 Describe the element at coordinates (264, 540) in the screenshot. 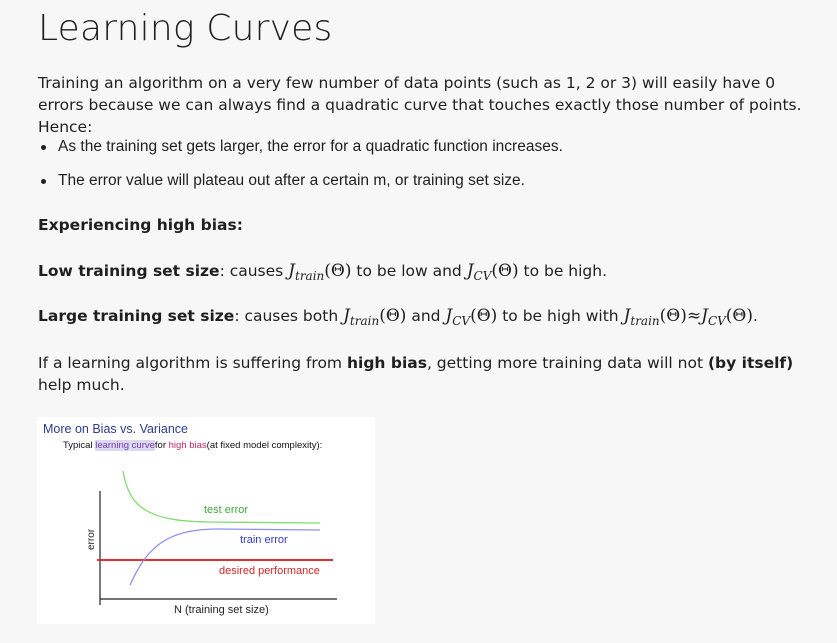

I see `train-error-label: train error` at that location.